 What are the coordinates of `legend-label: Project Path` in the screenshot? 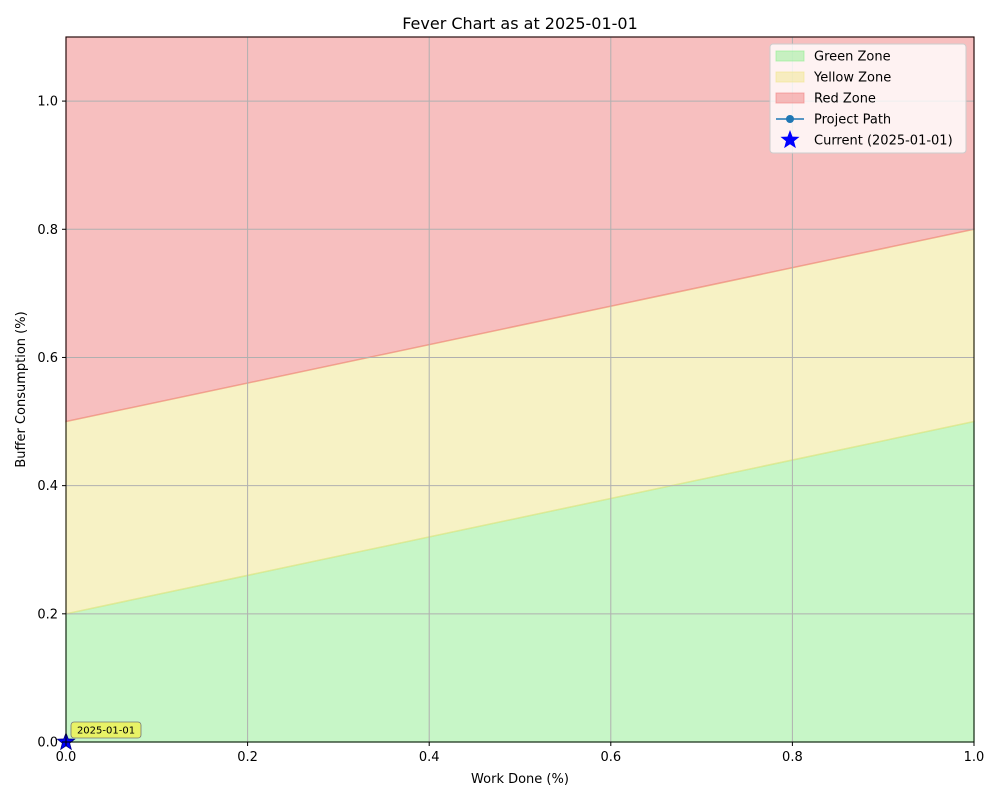 It's located at (852, 120).